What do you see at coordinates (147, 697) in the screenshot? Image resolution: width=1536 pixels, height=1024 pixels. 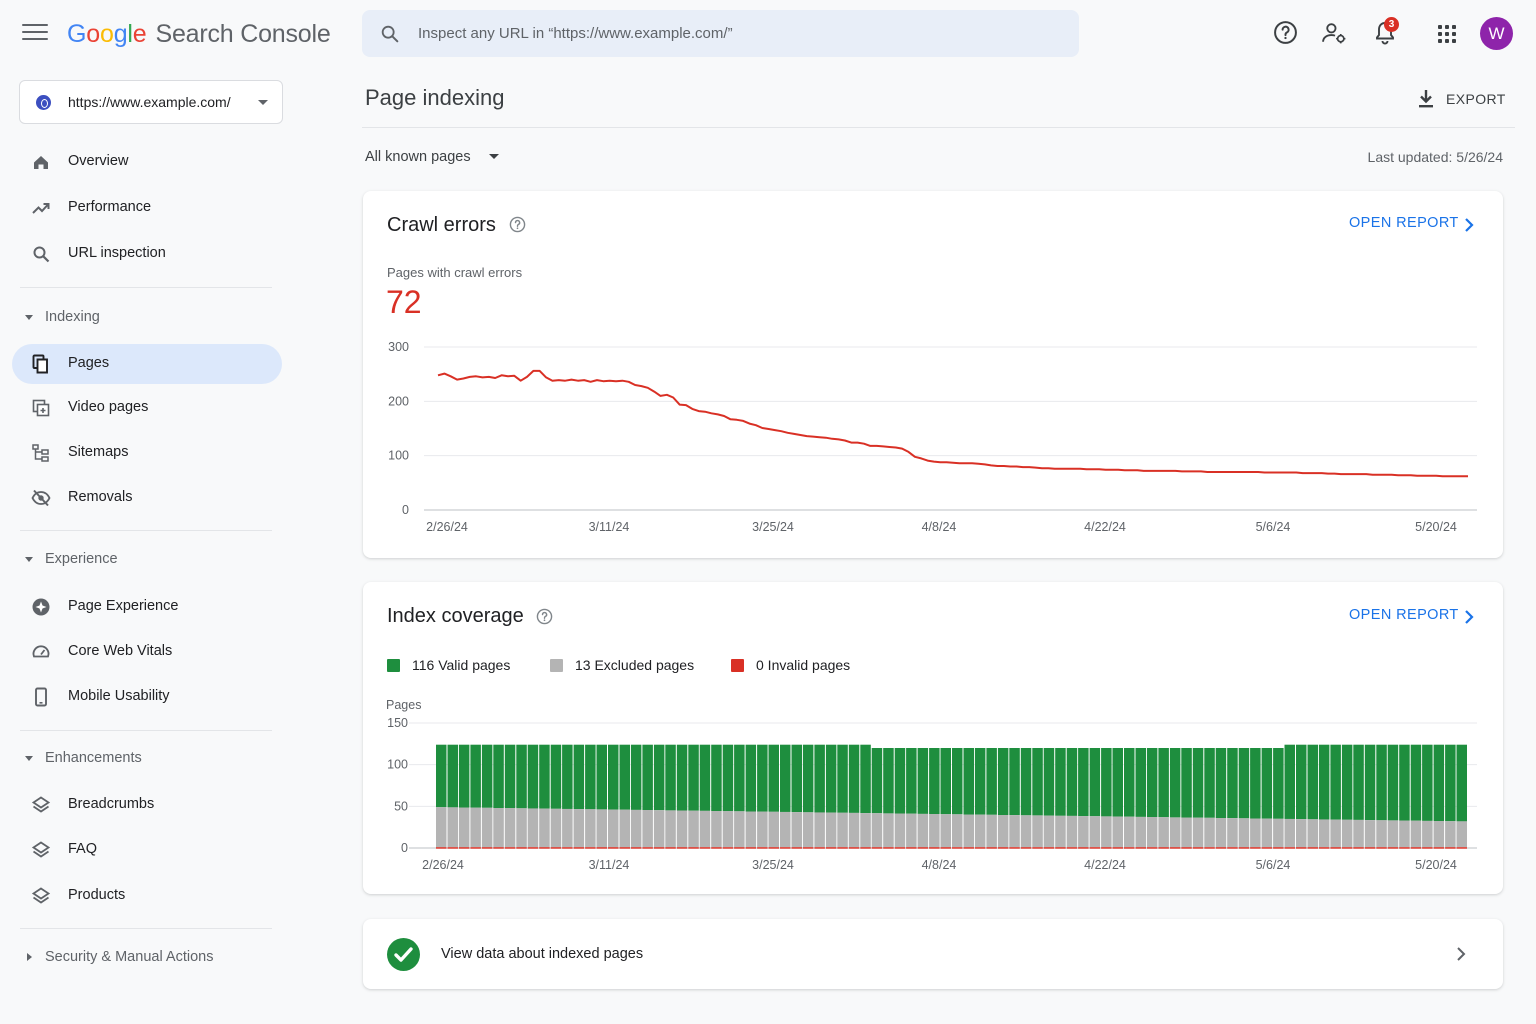 I see `sidebar-item-mobile-usability: Mobile Usability` at bounding box center [147, 697].